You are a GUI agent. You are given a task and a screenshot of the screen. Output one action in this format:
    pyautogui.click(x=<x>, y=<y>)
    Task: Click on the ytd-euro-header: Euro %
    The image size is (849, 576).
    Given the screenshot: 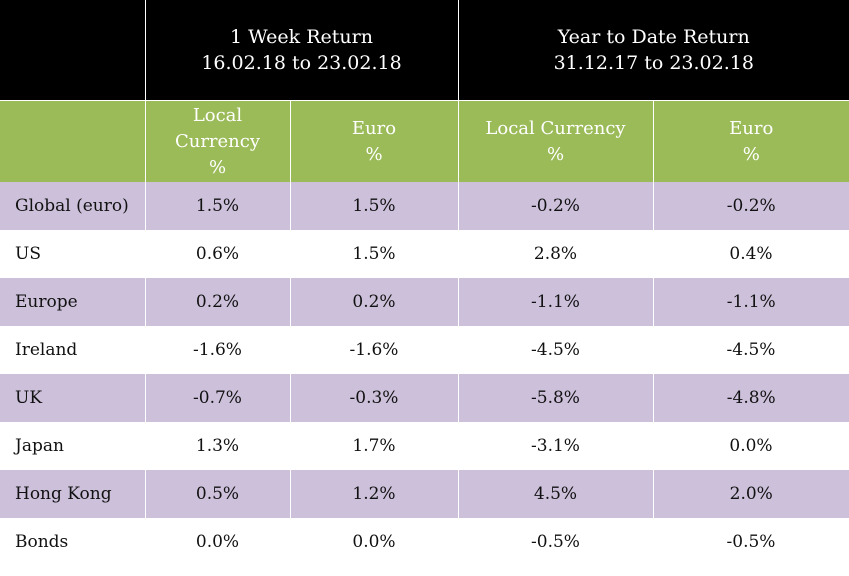 What is the action you would take?
    pyautogui.click(x=750, y=141)
    